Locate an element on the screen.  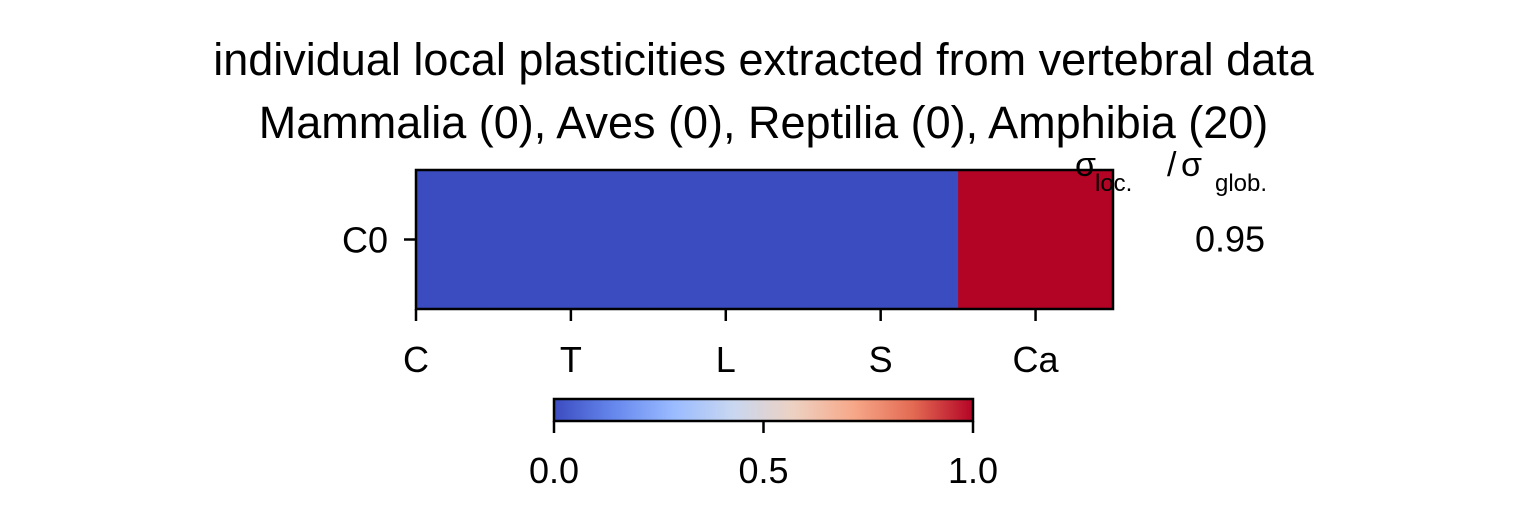
colorbar-tick-label: 0.0 is located at coordinates (554, 470).